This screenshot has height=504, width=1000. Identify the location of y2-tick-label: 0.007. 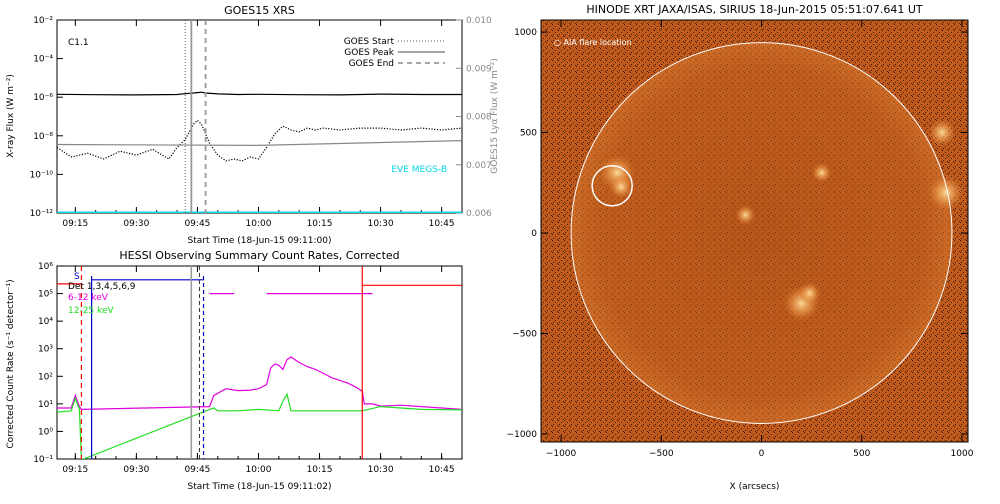
(479, 166).